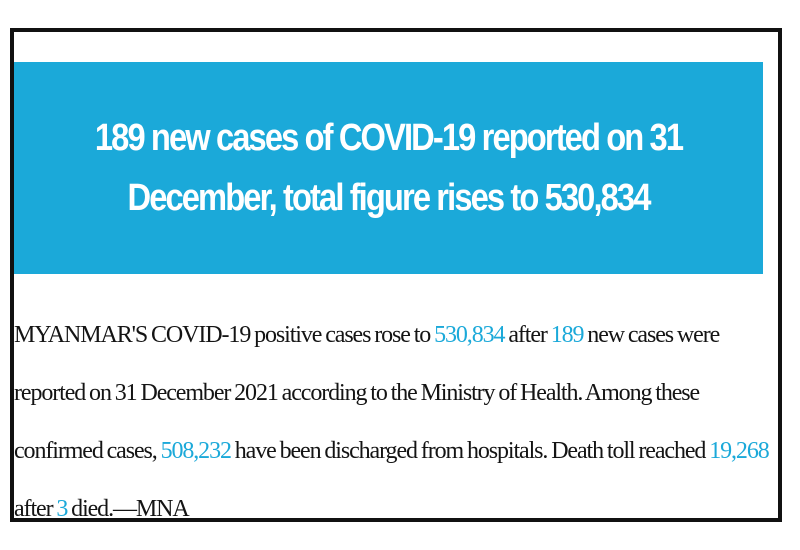 The width and height of the screenshot is (800, 550). Describe the element at coordinates (35, 509) in the screenshot. I see `body-text-5: after` at that location.